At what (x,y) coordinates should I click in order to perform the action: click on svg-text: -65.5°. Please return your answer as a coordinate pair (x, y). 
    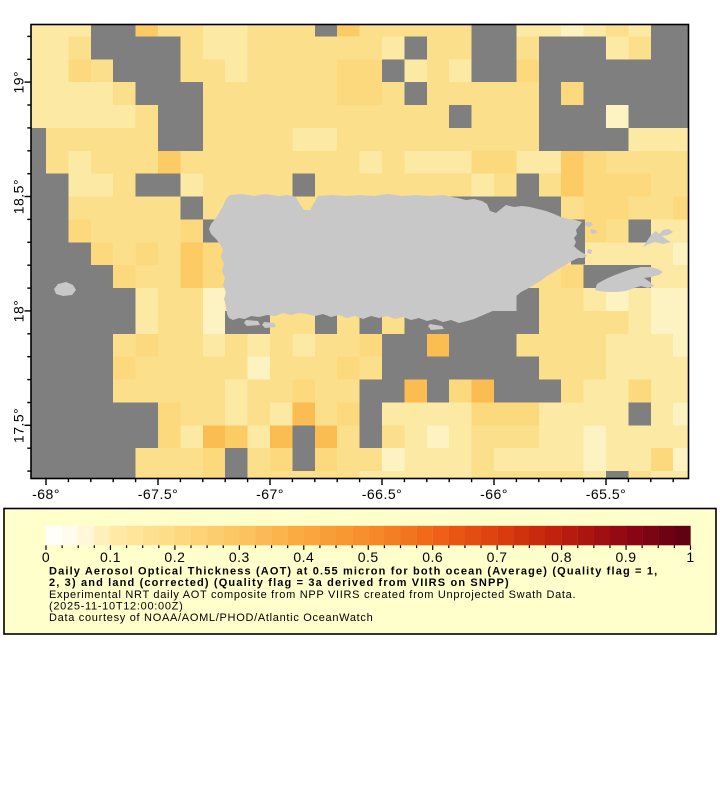
    Looking at the image, I should click on (606, 494).